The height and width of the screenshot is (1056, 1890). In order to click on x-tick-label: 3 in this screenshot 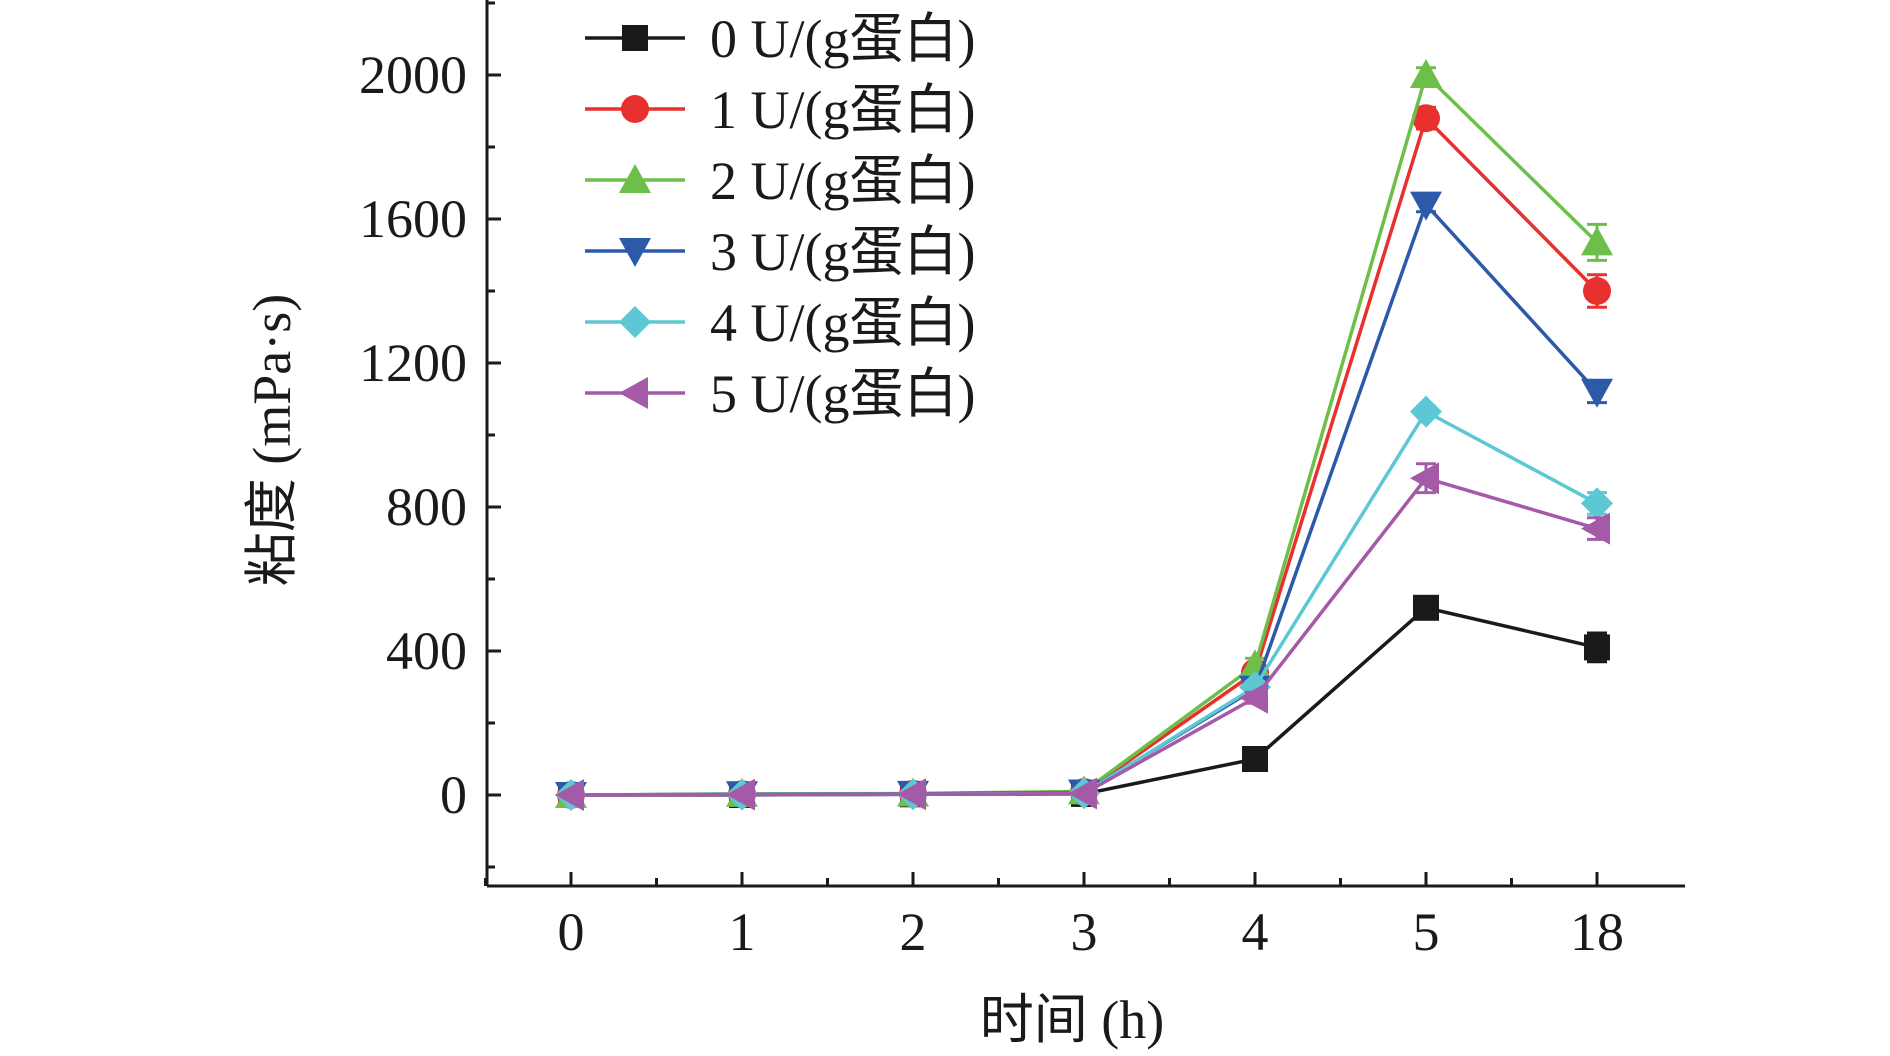, I will do `click(1084, 932)`.